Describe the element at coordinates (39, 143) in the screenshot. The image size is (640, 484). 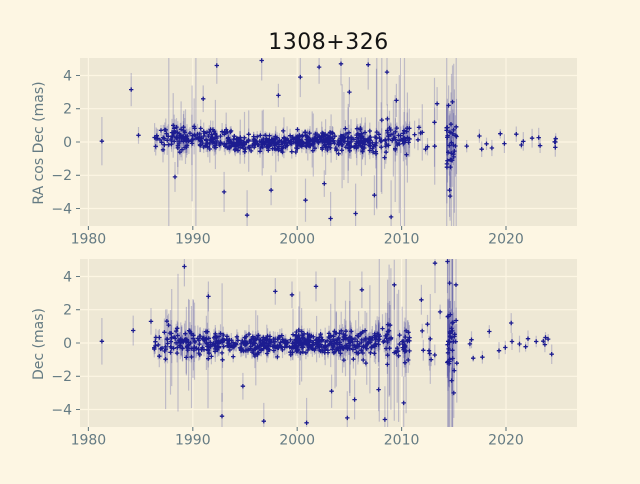
I see `y-axis-label-top: RA cos Dec (mas)` at that location.